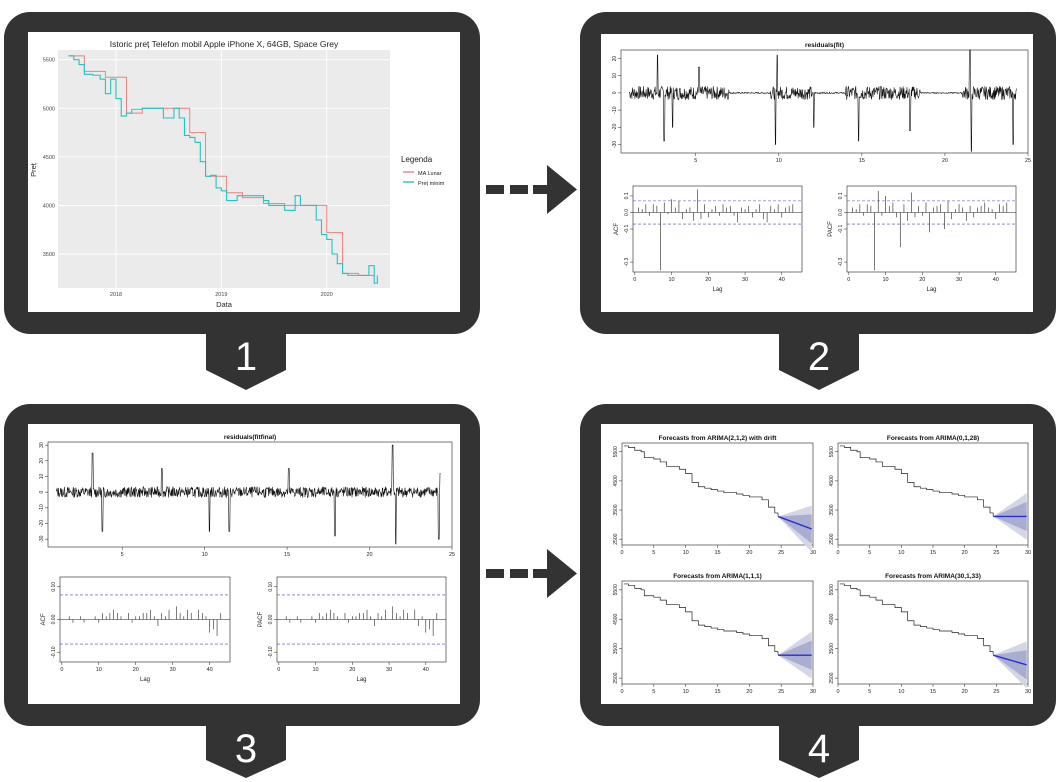 The width and height of the screenshot is (1060, 782). Describe the element at coordinates (686, 692) in the screenshot. I see `step-4-forecast-3-x-tick-2: 10` at that location.